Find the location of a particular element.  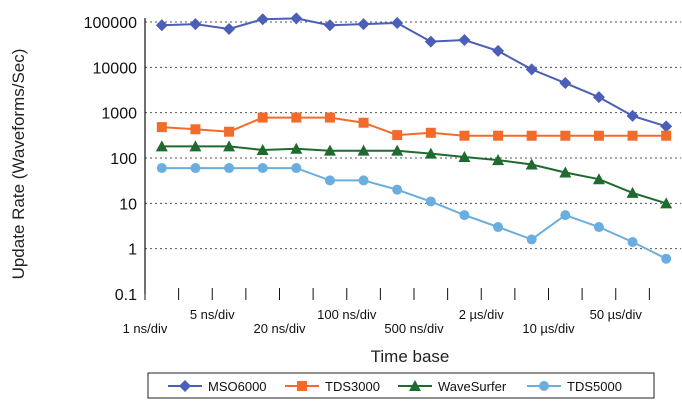

x-tick-label: 1 ns/div is located at coordinates (145, 328).